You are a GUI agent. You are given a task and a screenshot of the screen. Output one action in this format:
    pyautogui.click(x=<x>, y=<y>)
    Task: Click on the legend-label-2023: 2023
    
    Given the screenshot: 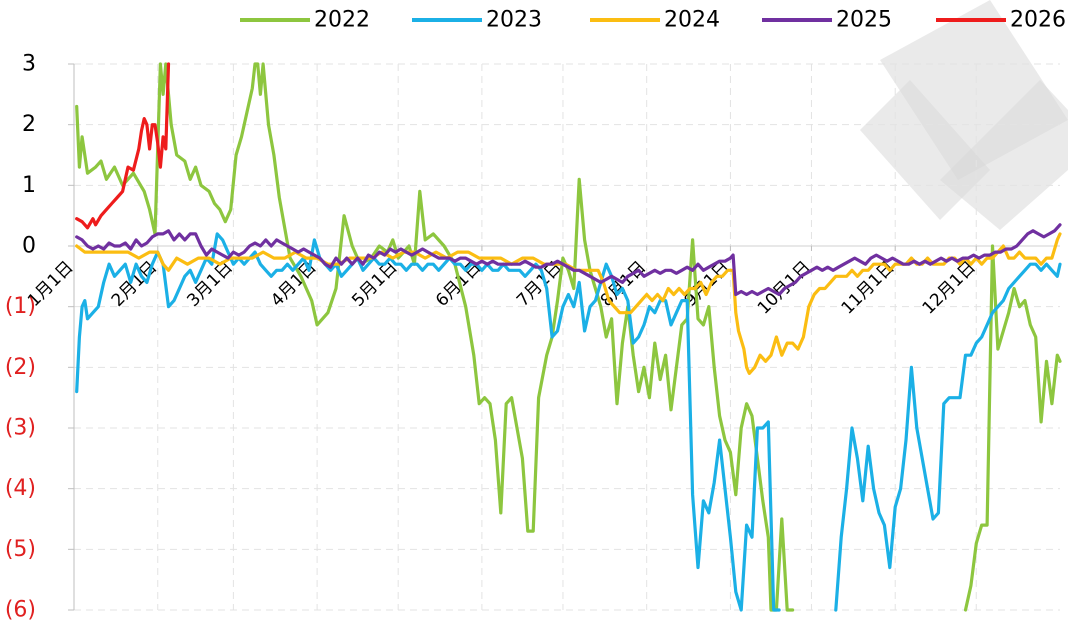 What is the action you would take?
    pyautogui.click(x=514, y=20)
    